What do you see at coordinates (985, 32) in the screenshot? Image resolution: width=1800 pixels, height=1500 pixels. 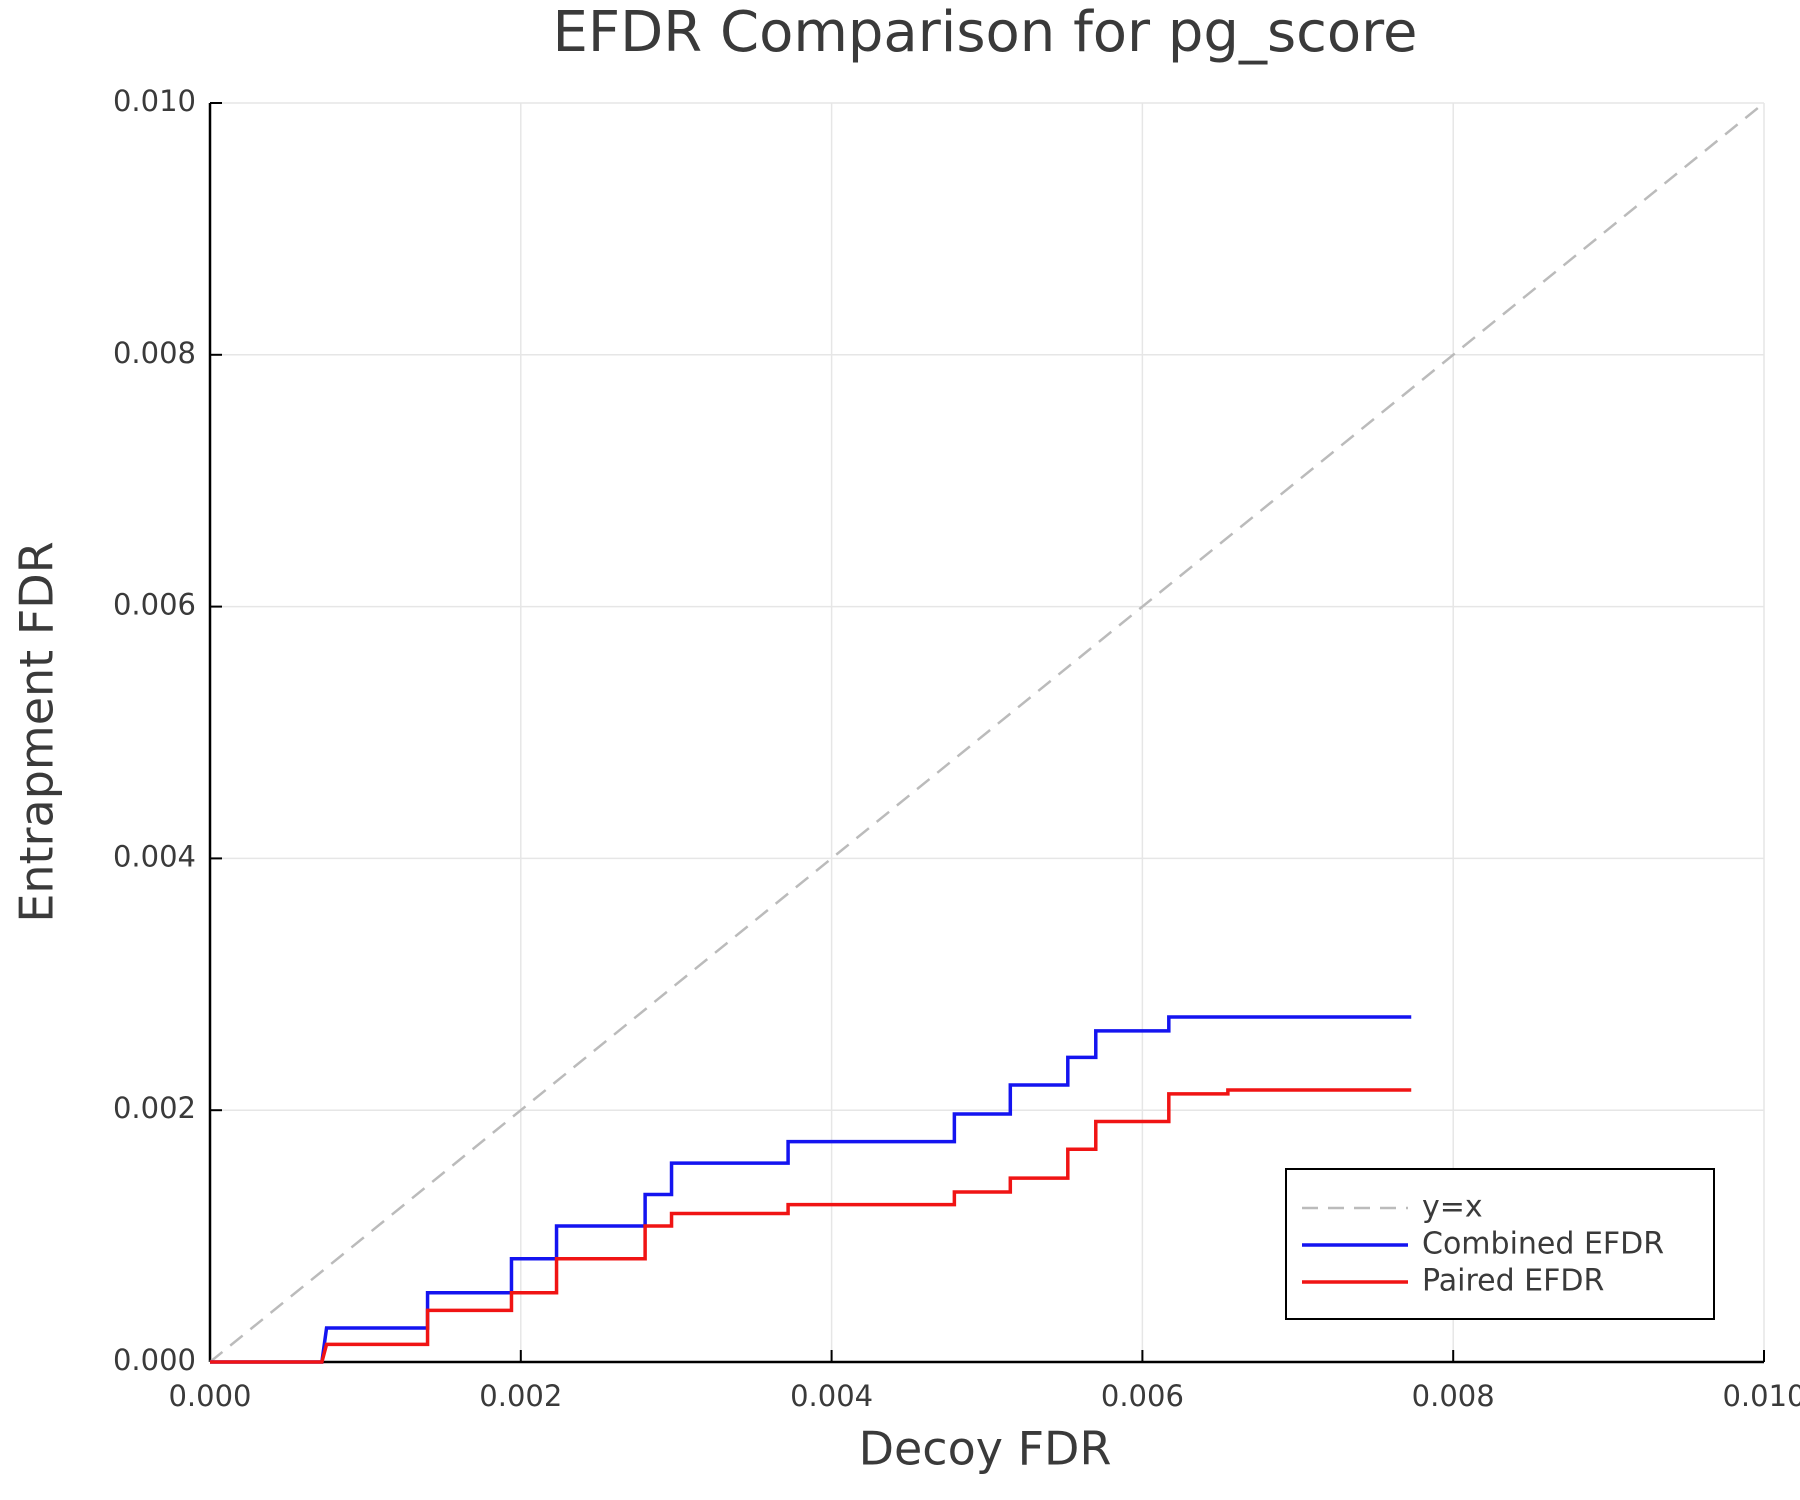 I see `chart-title: EFDR Comparison for pg_score` at bounding box center [985, 32].